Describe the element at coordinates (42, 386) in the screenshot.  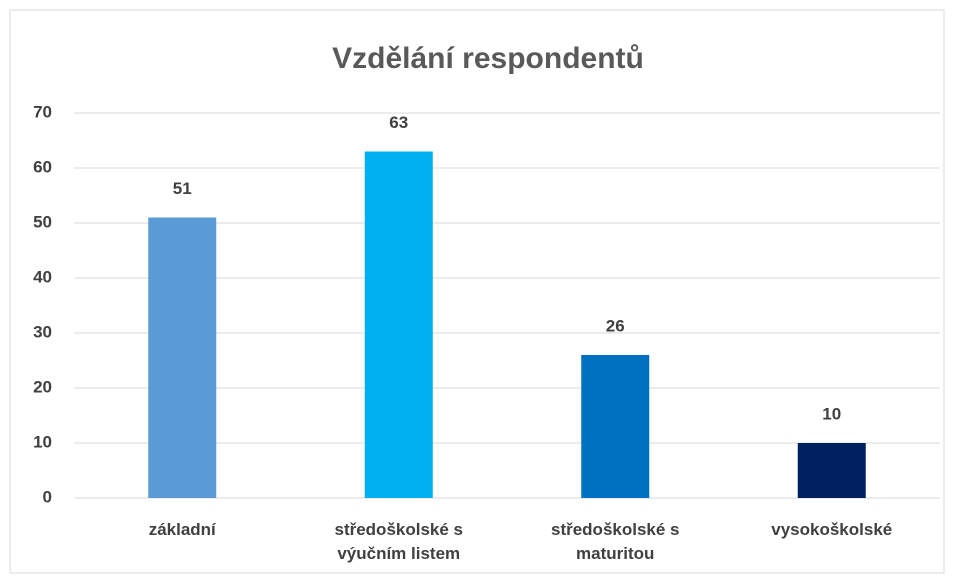
I see `y-tick-label: 20` at that location.